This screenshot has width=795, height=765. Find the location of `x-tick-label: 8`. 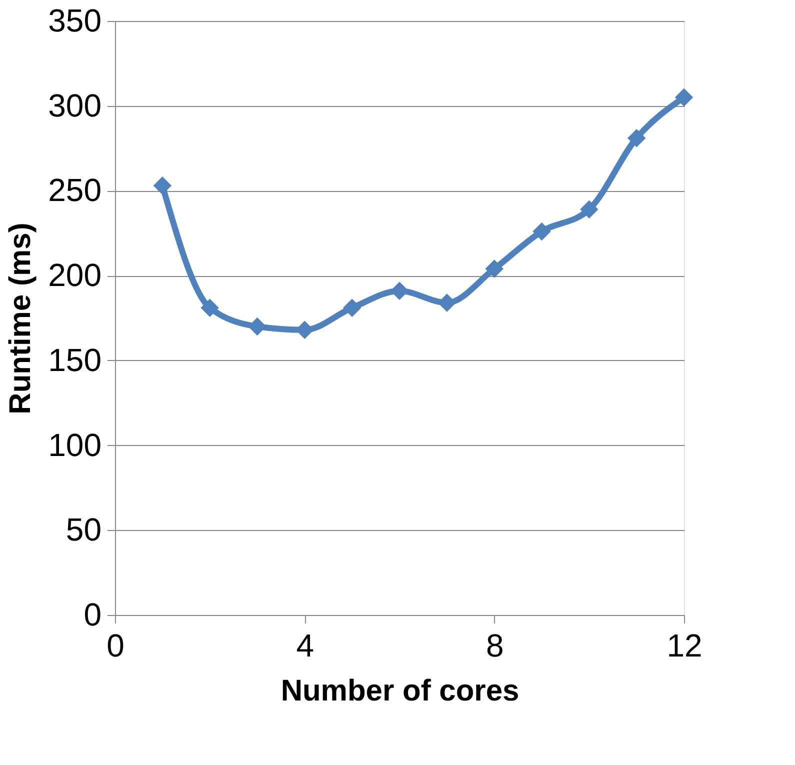

x-tick-label: 8 is located at coordinates (495, 646).